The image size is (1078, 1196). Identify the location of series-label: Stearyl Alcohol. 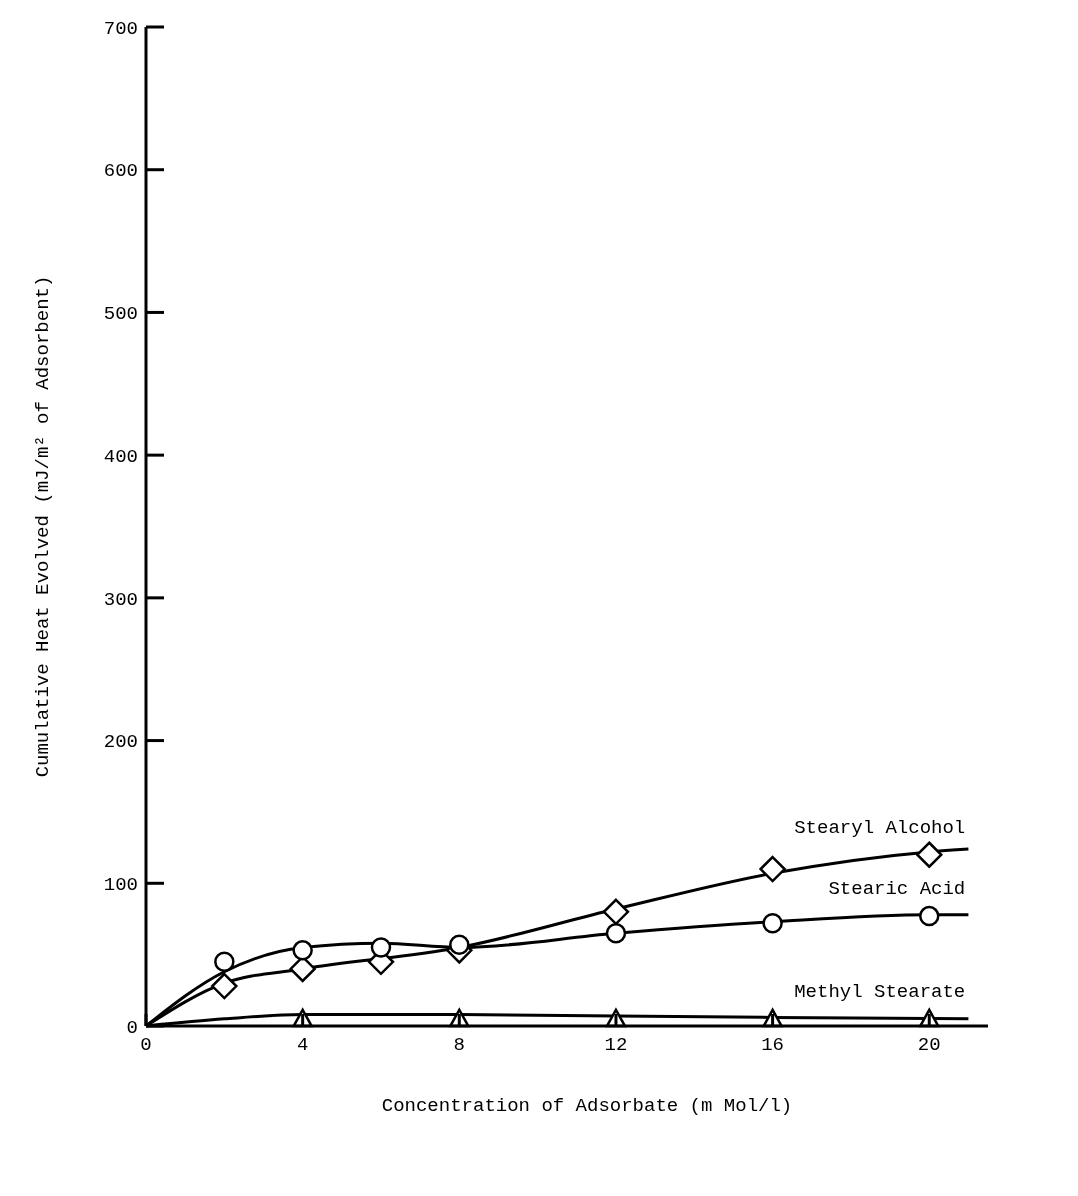
(880, 827).